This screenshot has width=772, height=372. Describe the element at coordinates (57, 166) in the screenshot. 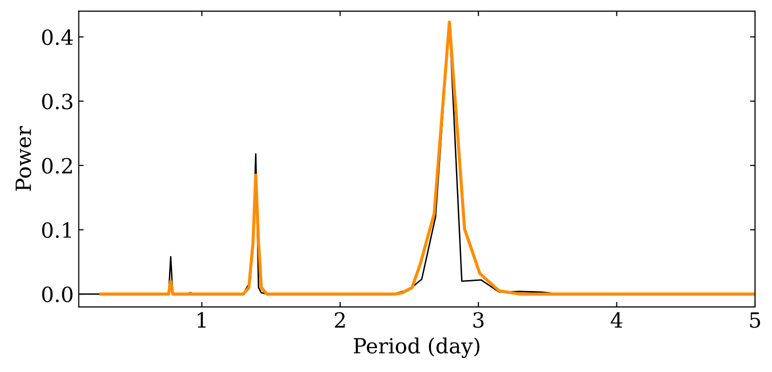

I see `y-tick-label: 0.2` at that location.